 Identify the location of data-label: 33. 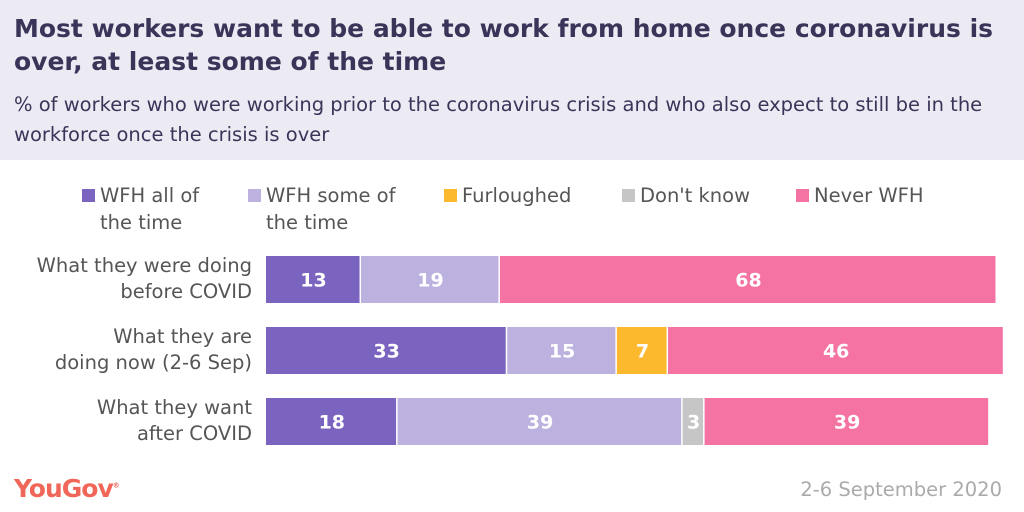
(386, 352).